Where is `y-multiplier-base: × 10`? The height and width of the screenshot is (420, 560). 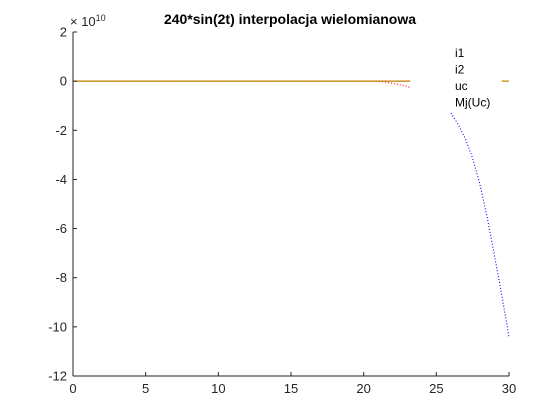
y-multiplier-base: × 10 is located at coordinates (83, 21).